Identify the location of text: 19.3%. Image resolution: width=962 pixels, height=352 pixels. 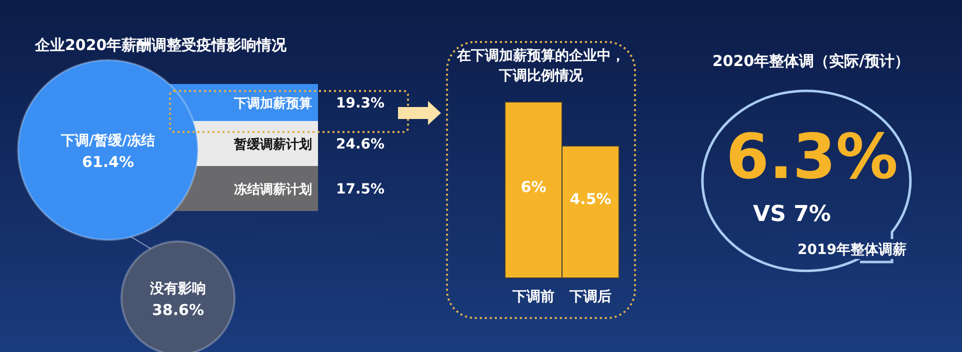
(360, 104).